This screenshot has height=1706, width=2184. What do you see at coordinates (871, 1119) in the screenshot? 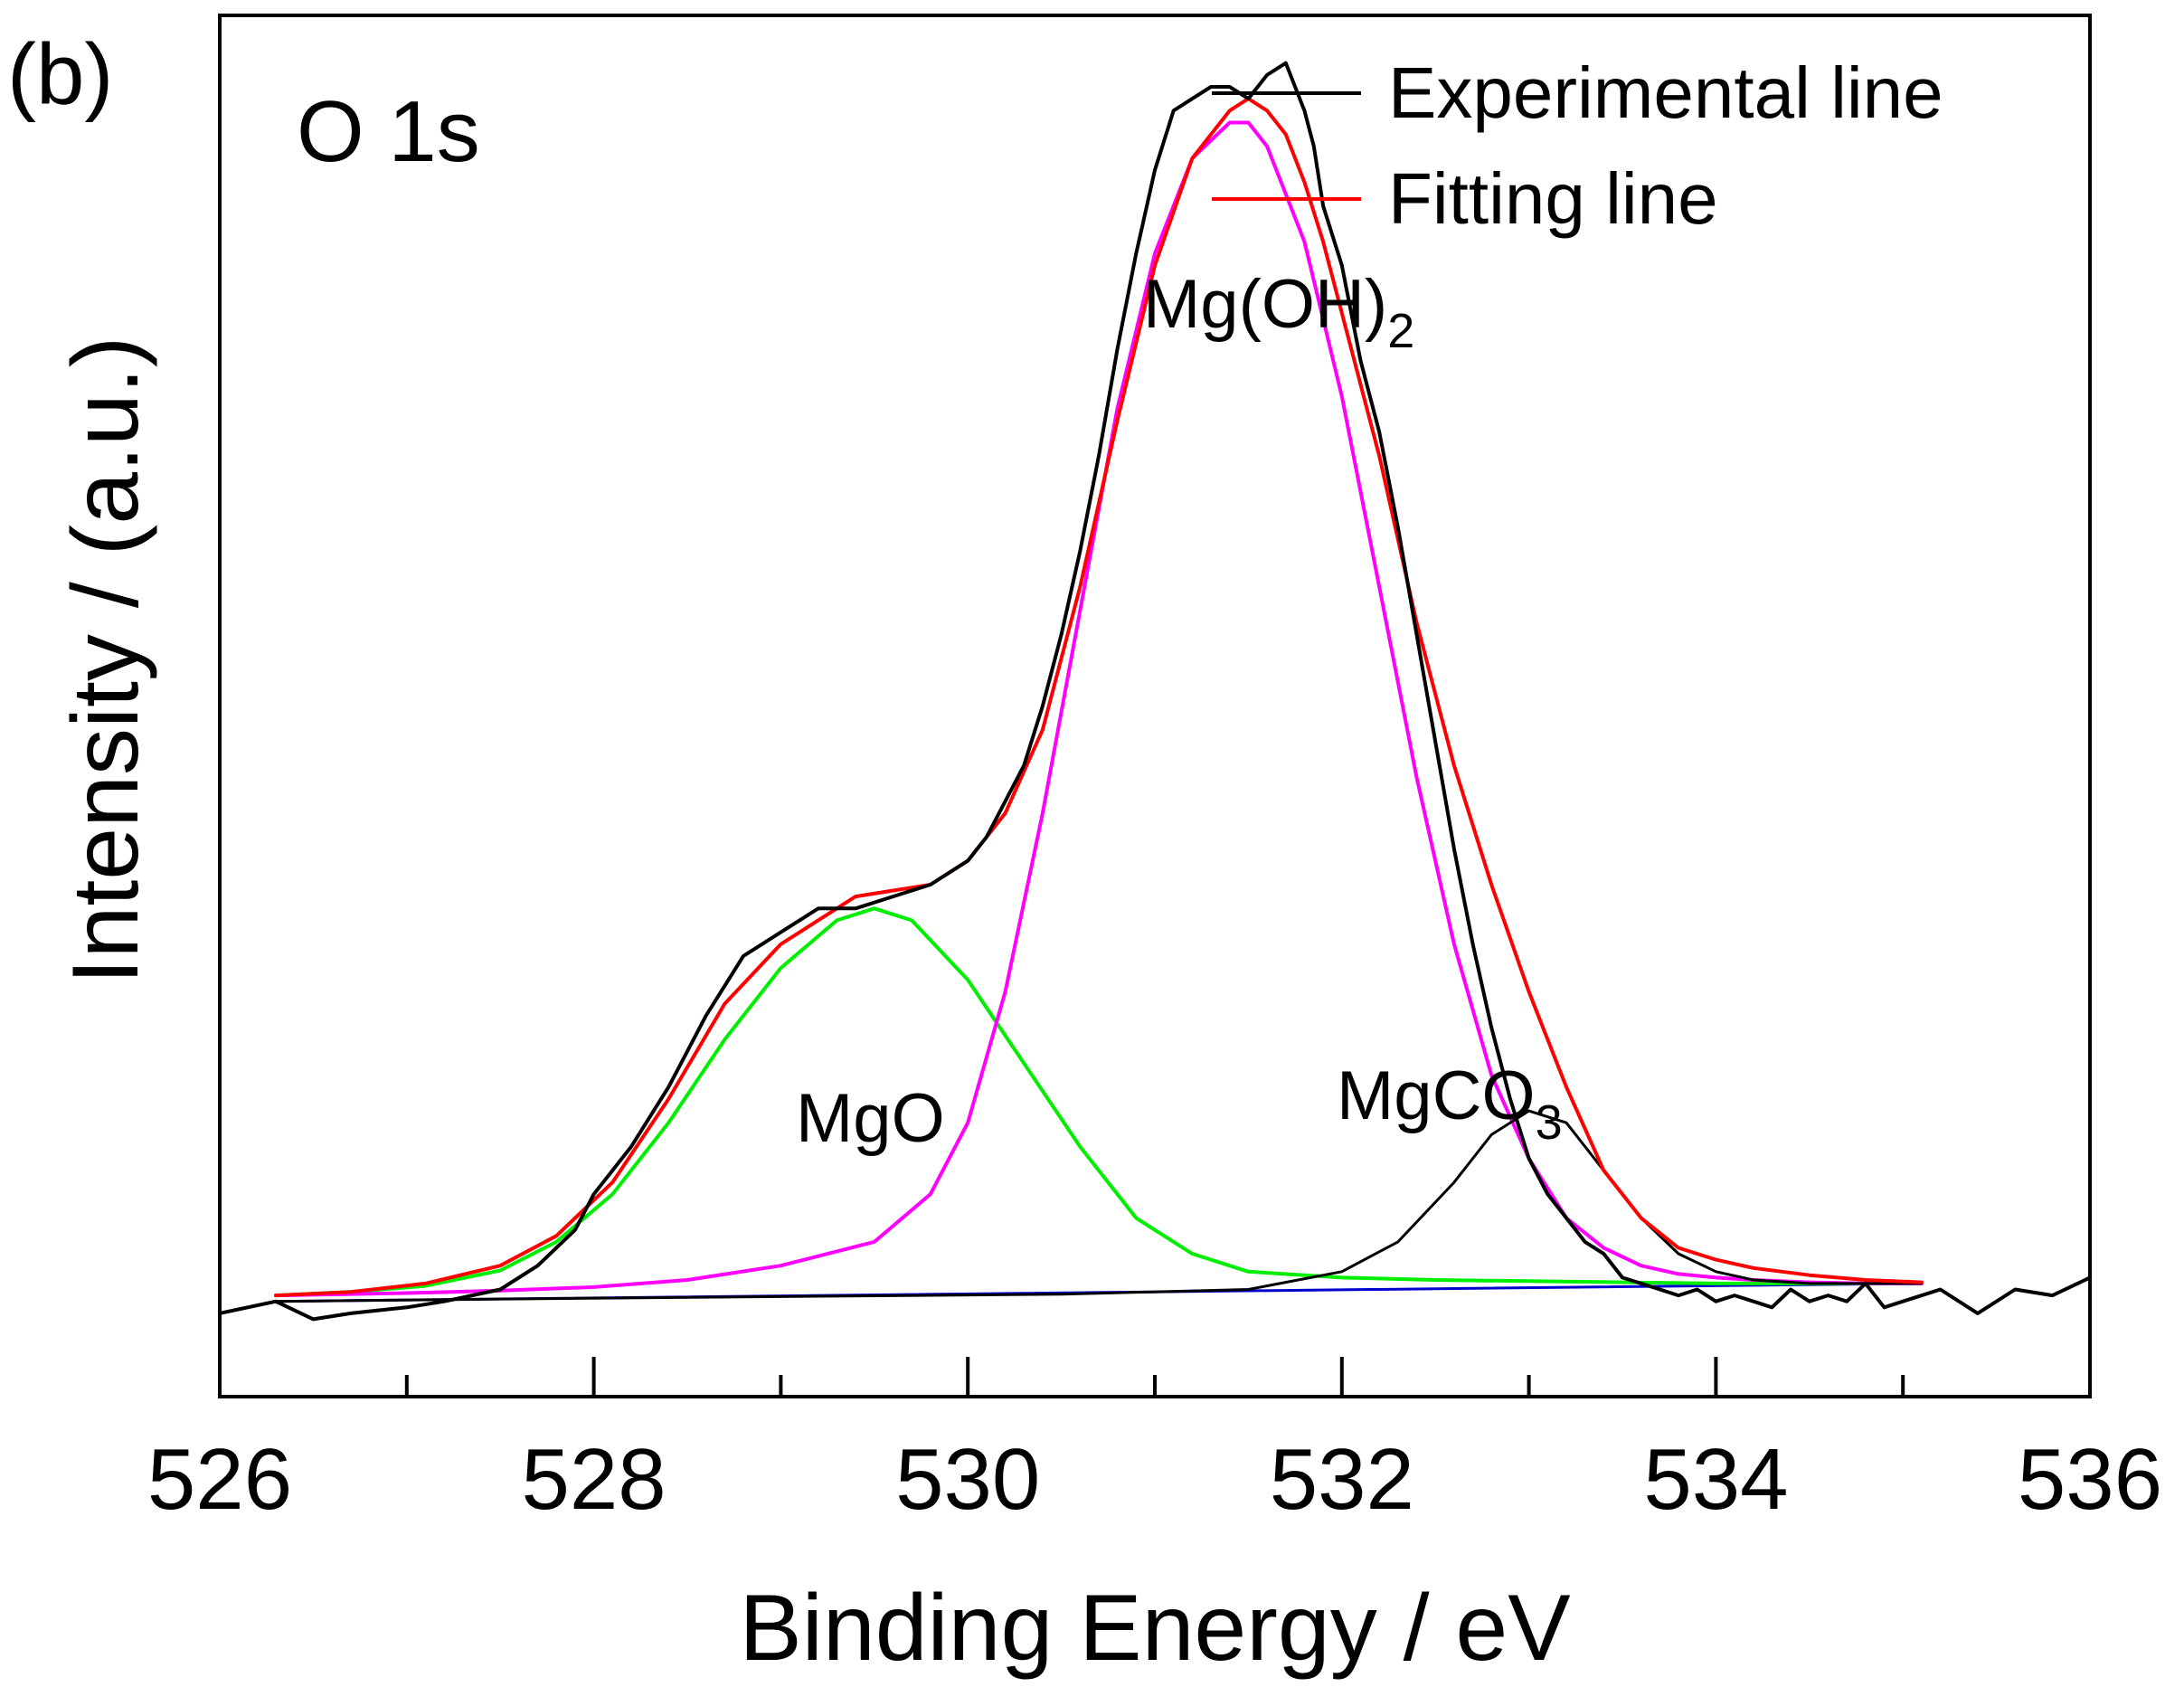
I see `peak-label-mgo: MgO` at bounding box center [871, 1119].